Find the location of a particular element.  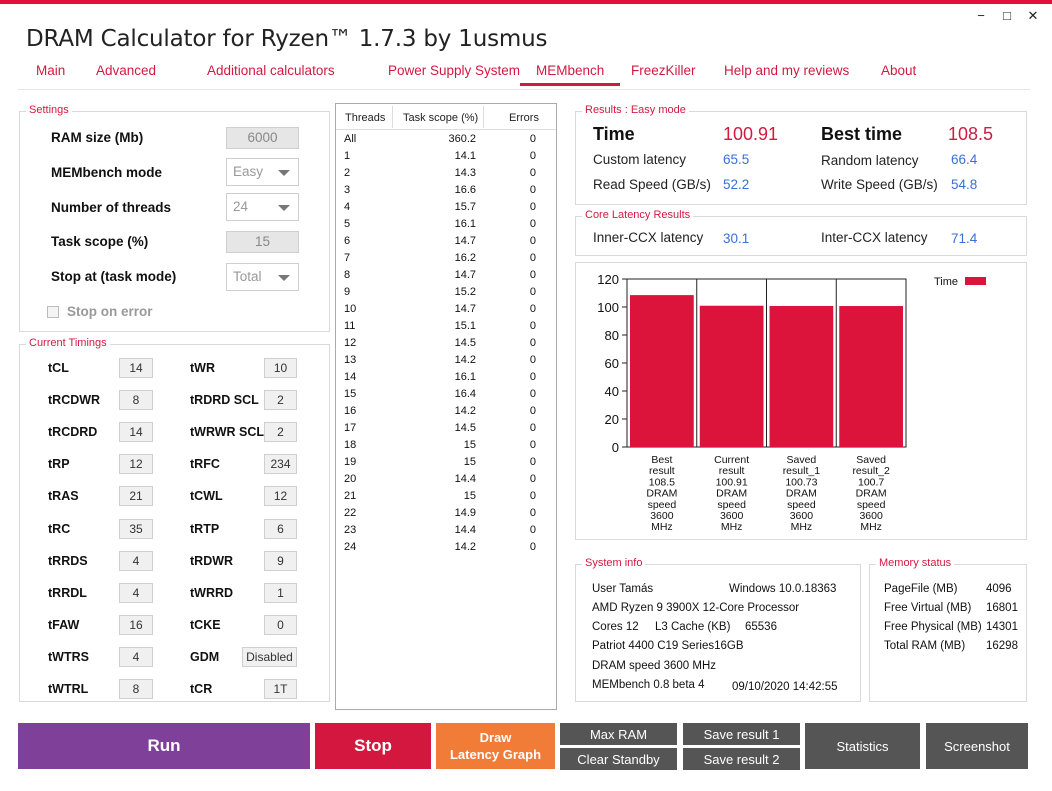

thread-id: 9 is located at coordinates (347, 292).